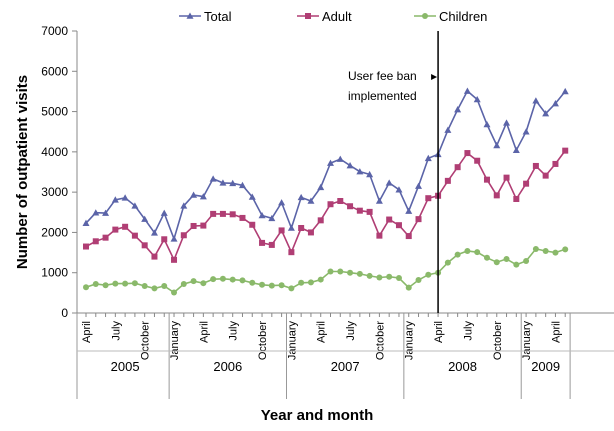 This screenshot has height=431, width=614. Describe the element at coordinates (22, 172) in the screenshot. I see `y-axis-label: Number of outpatient visits` at that location.